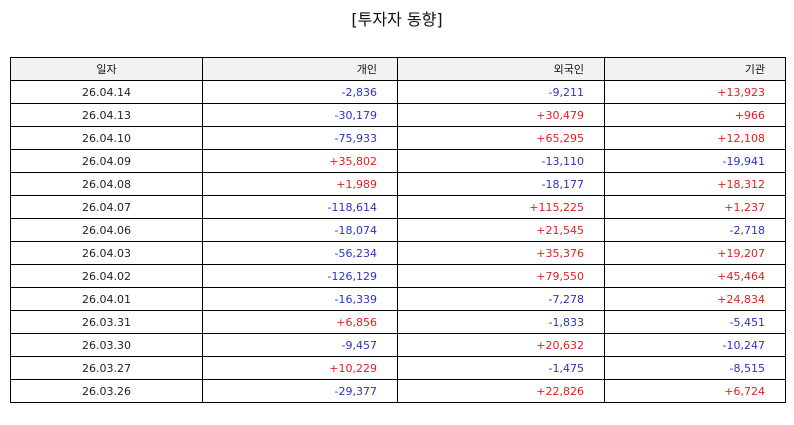 This screenshot has width=794, height=425. I want to click on column-header-individual: 개인, so click(300, 69).